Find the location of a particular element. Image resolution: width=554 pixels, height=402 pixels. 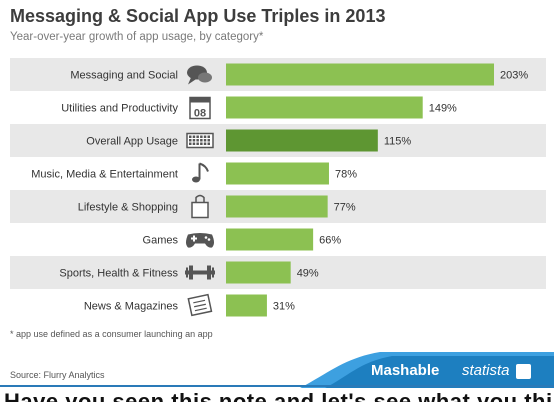

footer-swoosh is located at coordinates (439, 372).